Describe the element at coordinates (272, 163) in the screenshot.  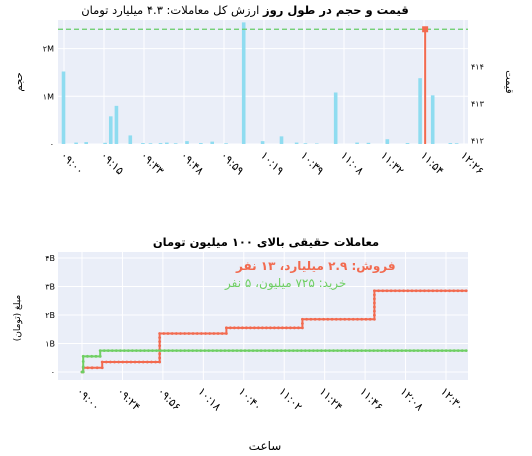
I see `top-x-tick-label: ۱۰:۱۹` at that location.